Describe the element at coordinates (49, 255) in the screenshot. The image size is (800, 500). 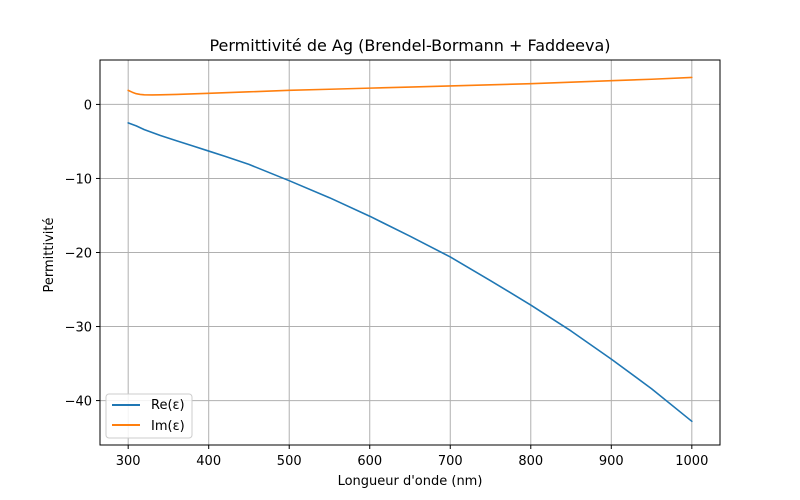
I see `y-axis-label: Permittivité` at that location.